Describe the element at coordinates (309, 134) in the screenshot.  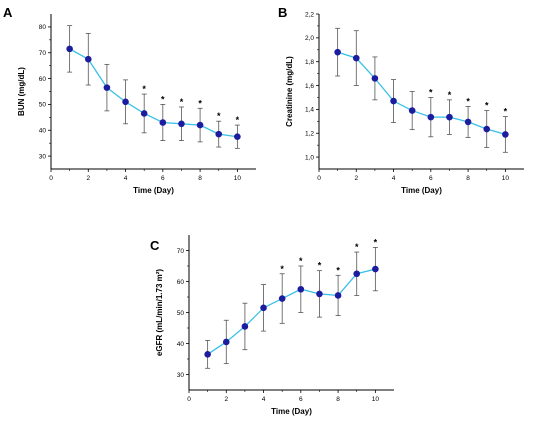
I see `y-tick-label: 1,2` at that location.